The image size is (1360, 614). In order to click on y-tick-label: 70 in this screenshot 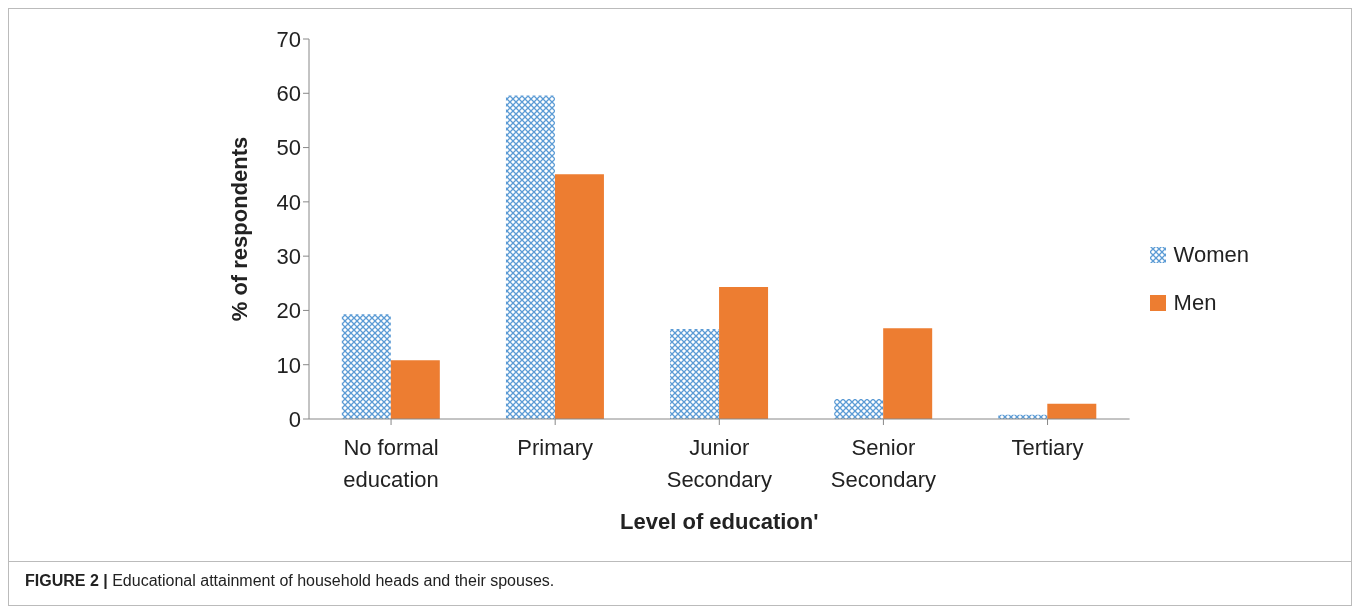, I will do `click(288, 39)`.